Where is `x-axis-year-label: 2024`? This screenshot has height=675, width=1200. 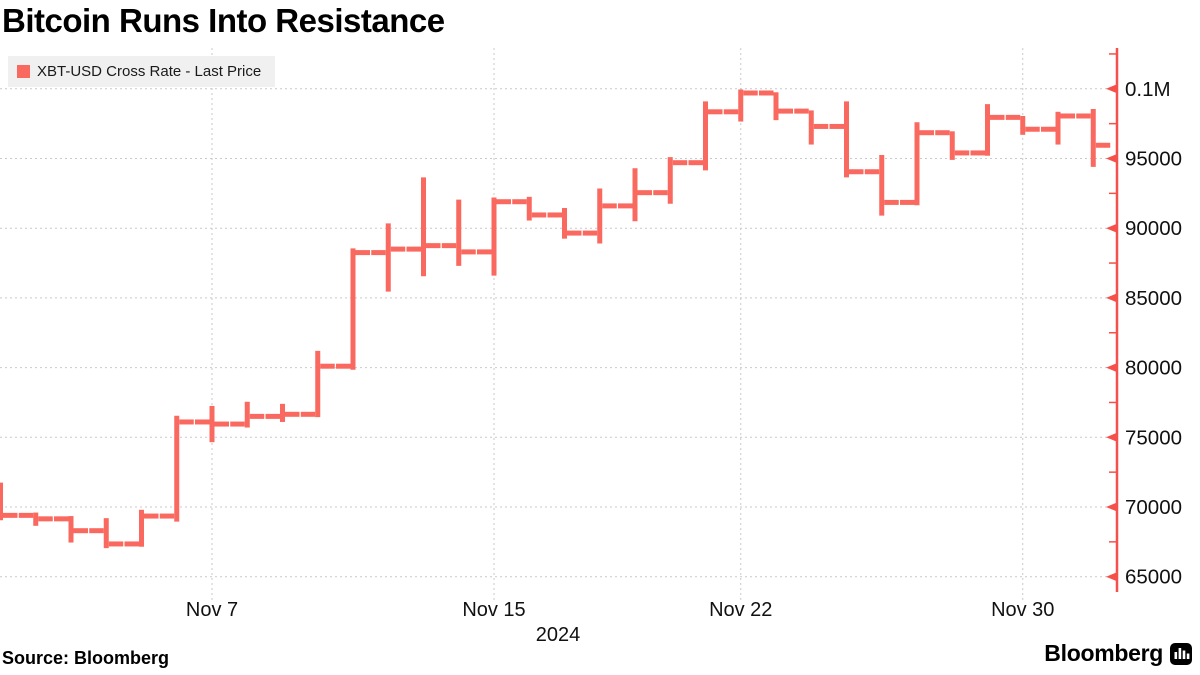
x-axis-year-label: 2024 is located at coordinates (558, 635).